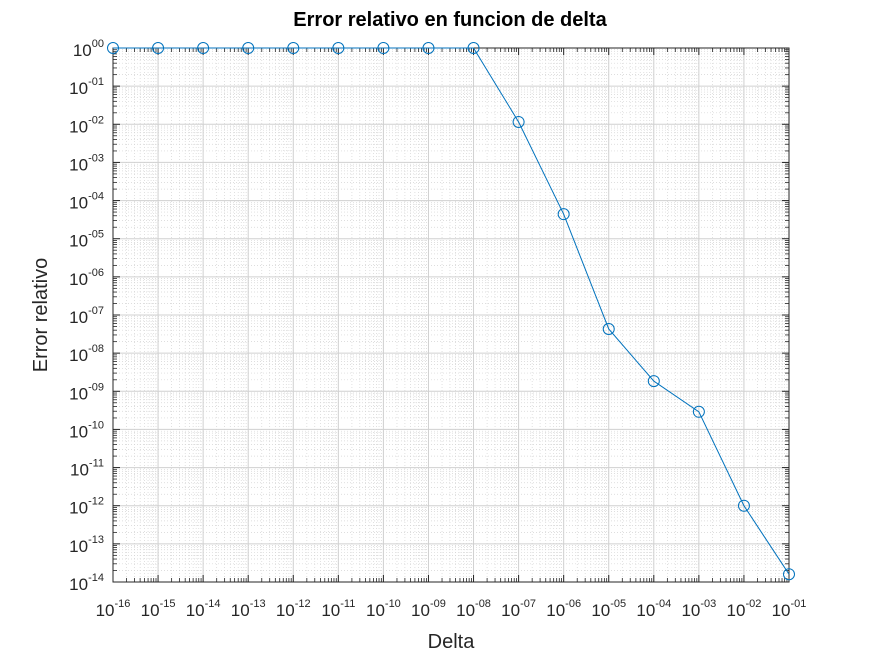 The width and height of the screenshot is (872, 654). I want to click on x-tick-label: 10-12, so click(293, 609).